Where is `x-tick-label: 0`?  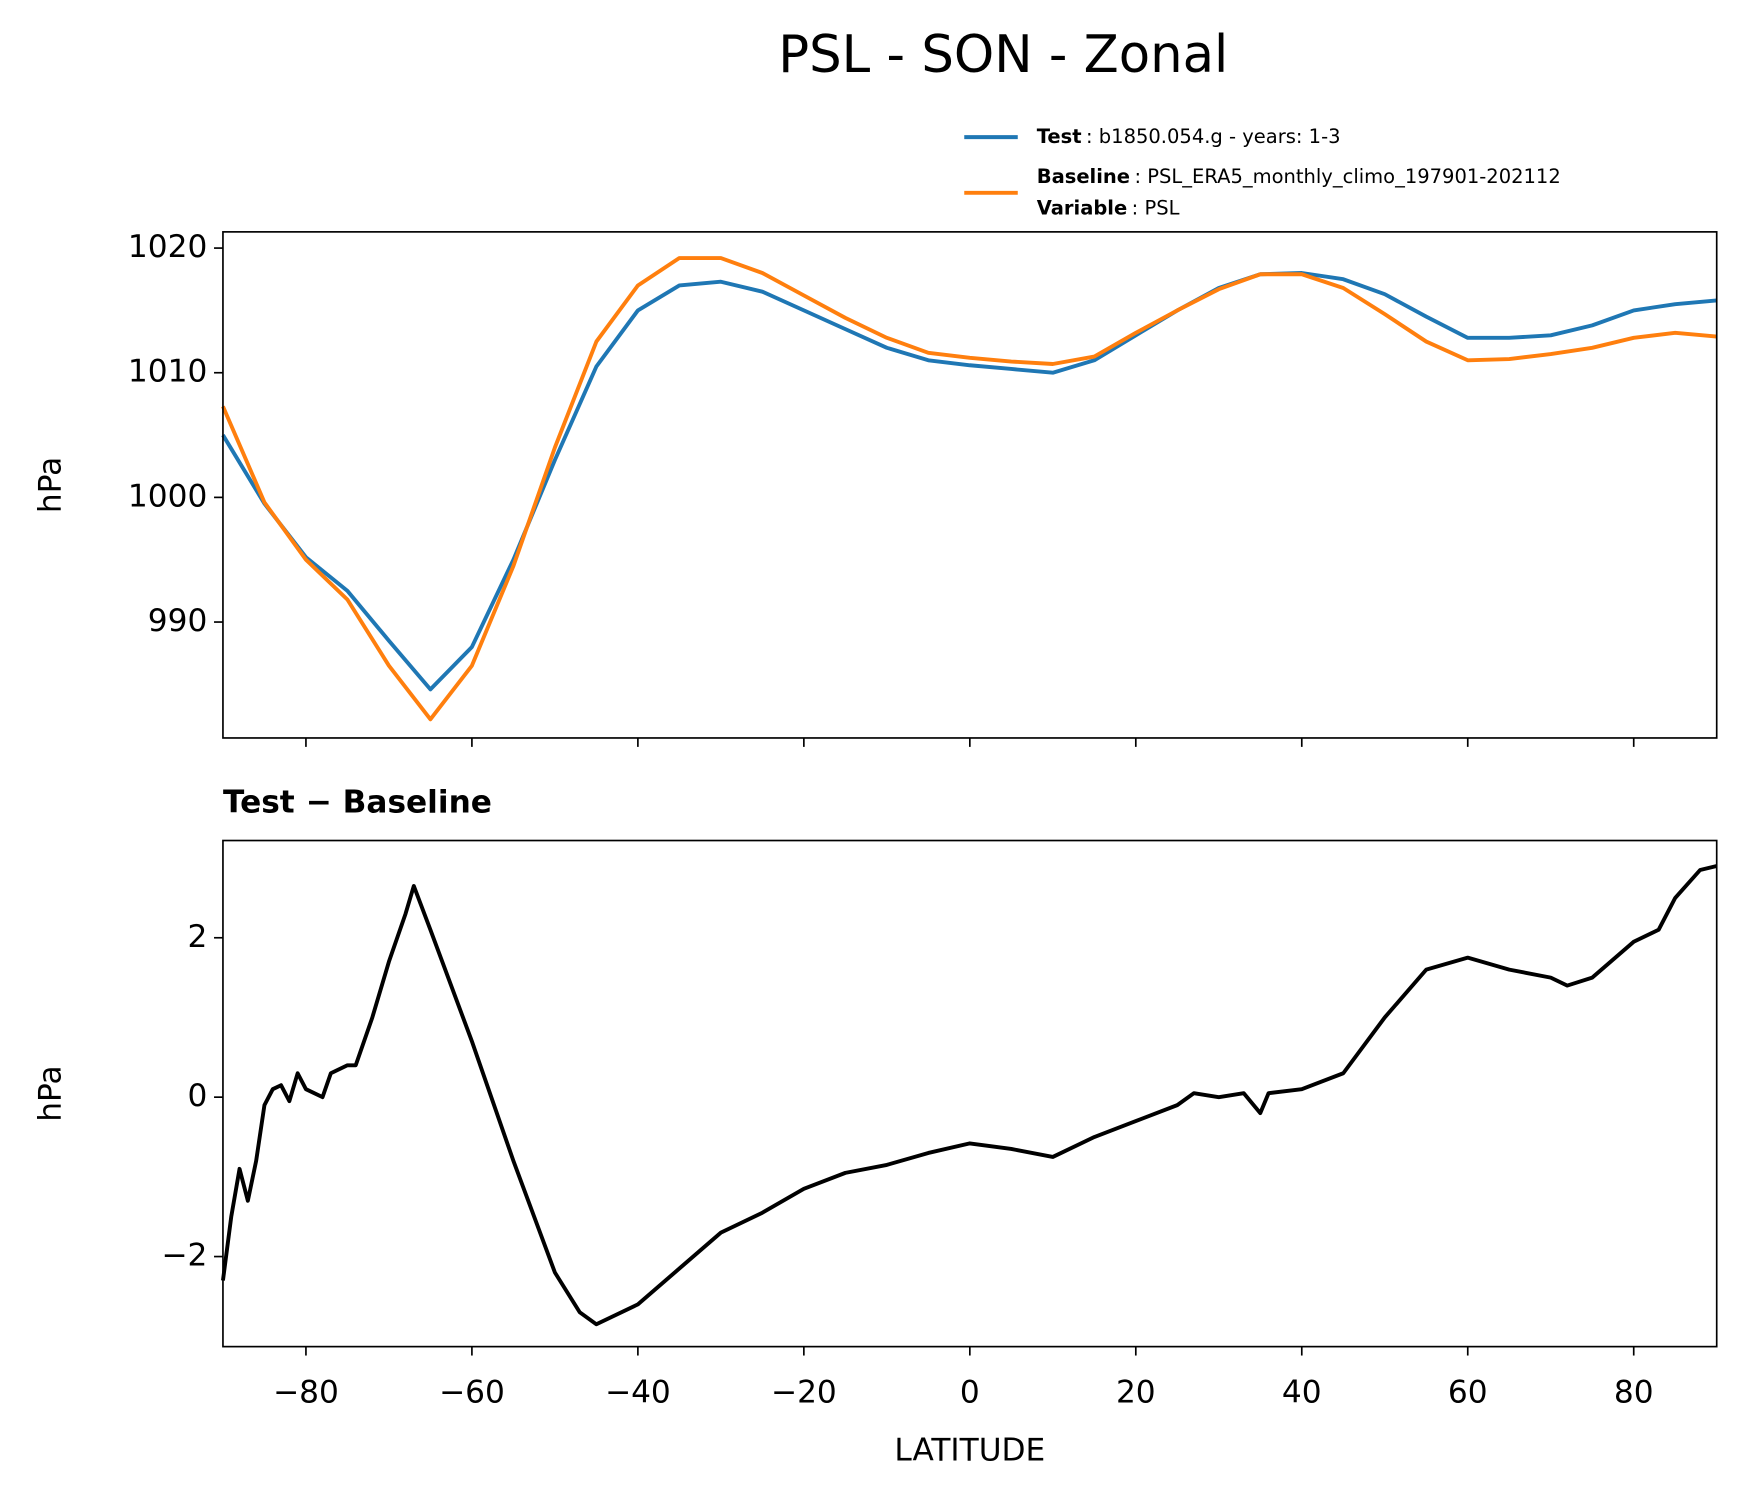 x-tick-label: 0 is located at coordinates (970, 1392).